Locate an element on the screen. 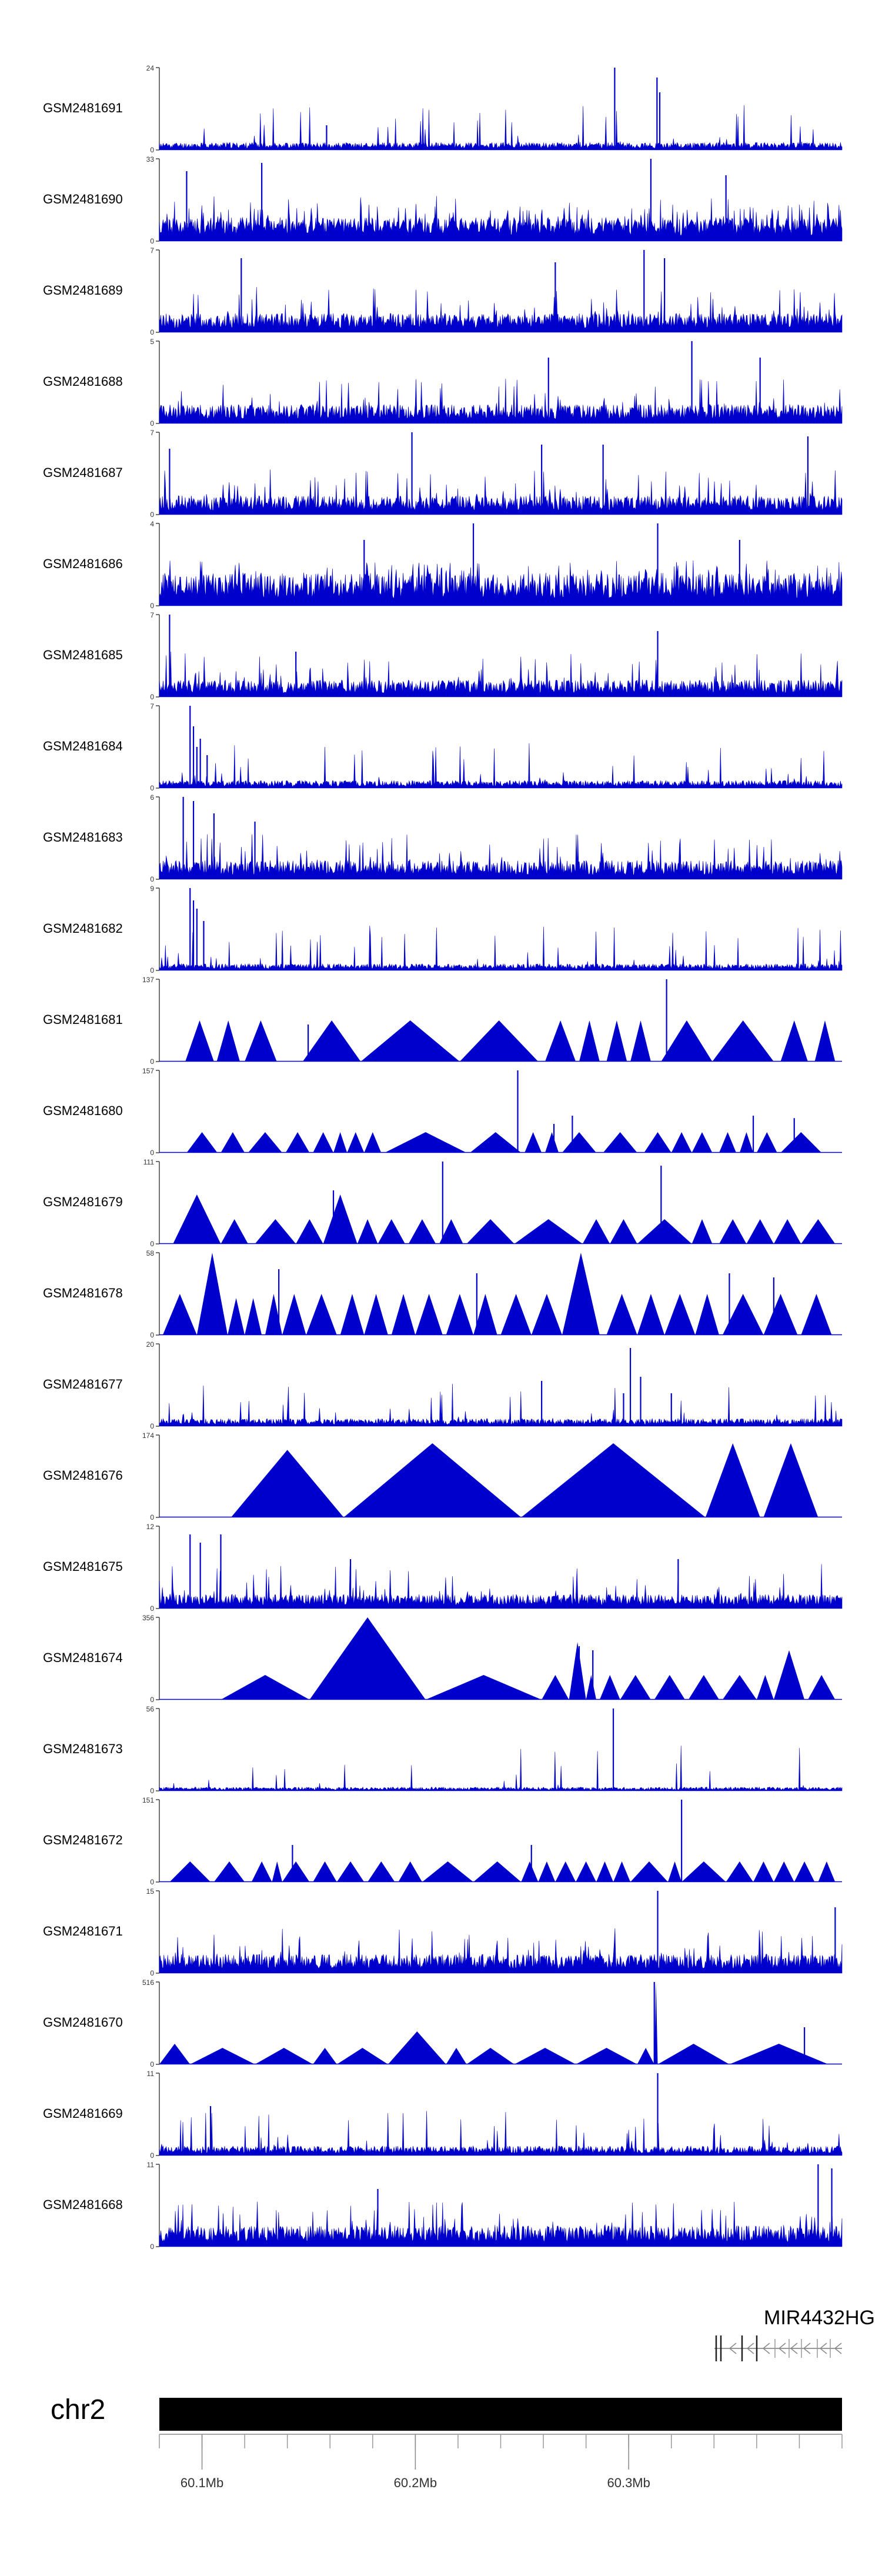  track-label: GSM2481683 is located at coordinates (83, 837).